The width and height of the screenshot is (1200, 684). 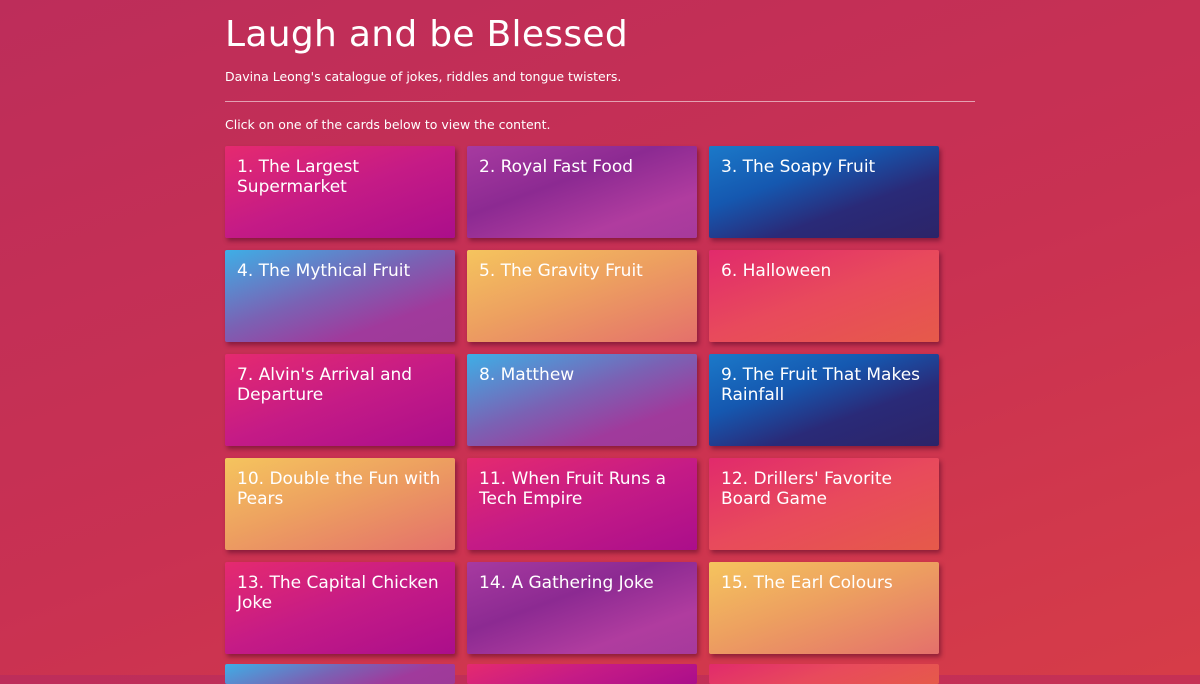 What do you see at coordinates (807, 489) in the screenshot?
I see `card-title: 12. Drillers' Favorite Board Game` at bounding box center [807, 489].